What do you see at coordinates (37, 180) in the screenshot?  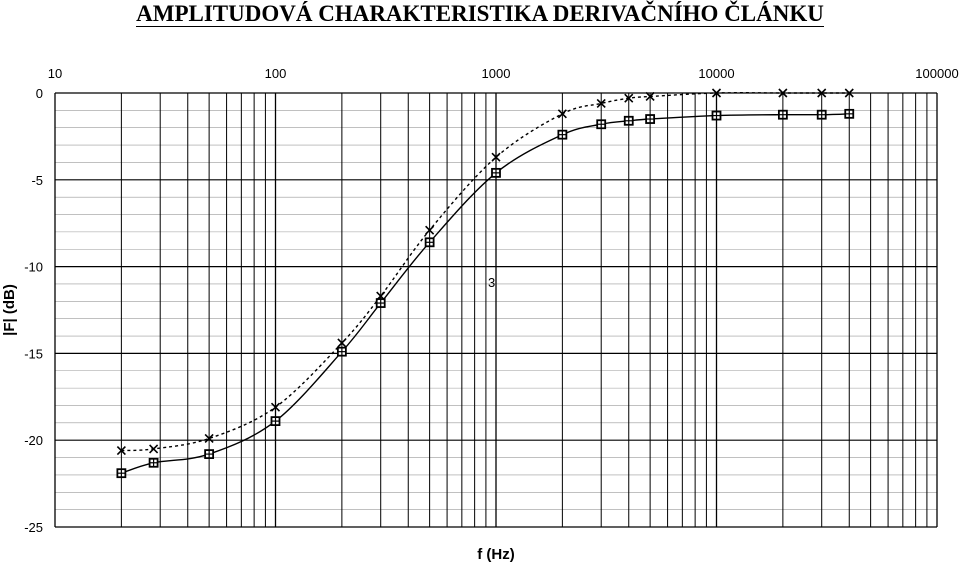 I see `y-tick-label: -5` at bounding box center [37, 180].